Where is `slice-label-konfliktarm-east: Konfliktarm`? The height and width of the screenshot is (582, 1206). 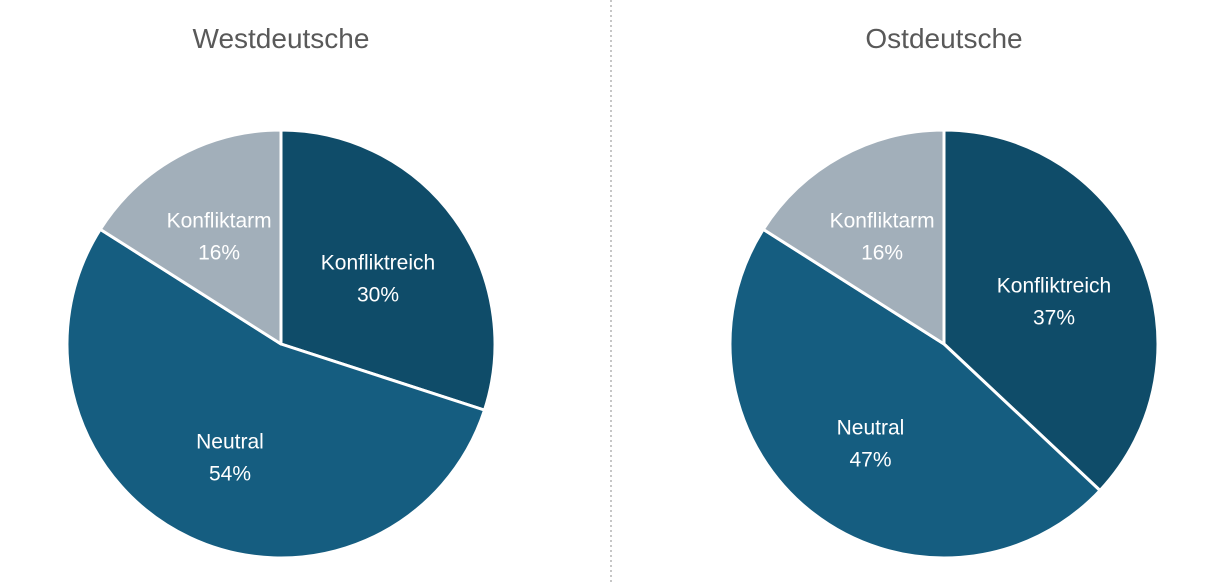
slice-label-konfliktarm-east: Konfliktarm is located at coordinates (882, 221).